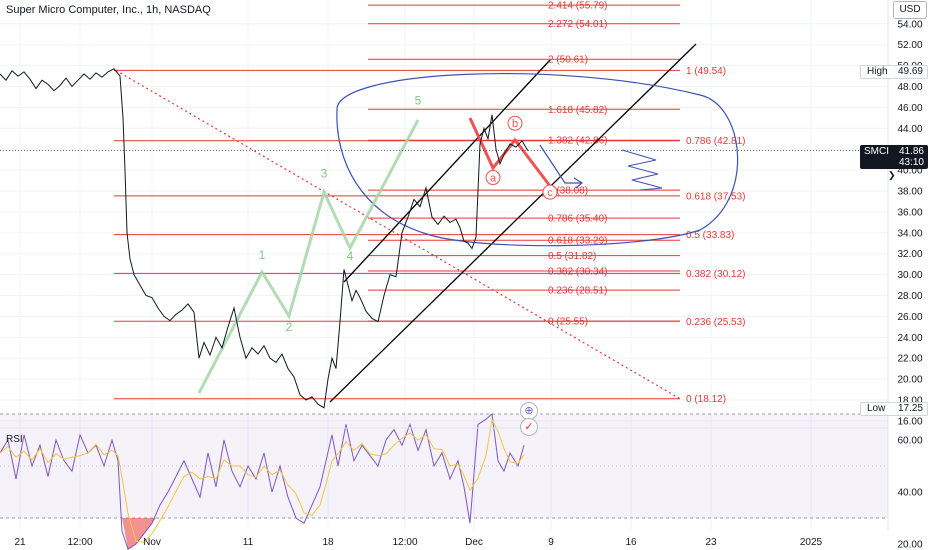 The image size is (932, 550). What do you see at coordinates (909, 401) in the screenshot?
I see `price-tick-label: 18.00` at bounding box center [909, 401].